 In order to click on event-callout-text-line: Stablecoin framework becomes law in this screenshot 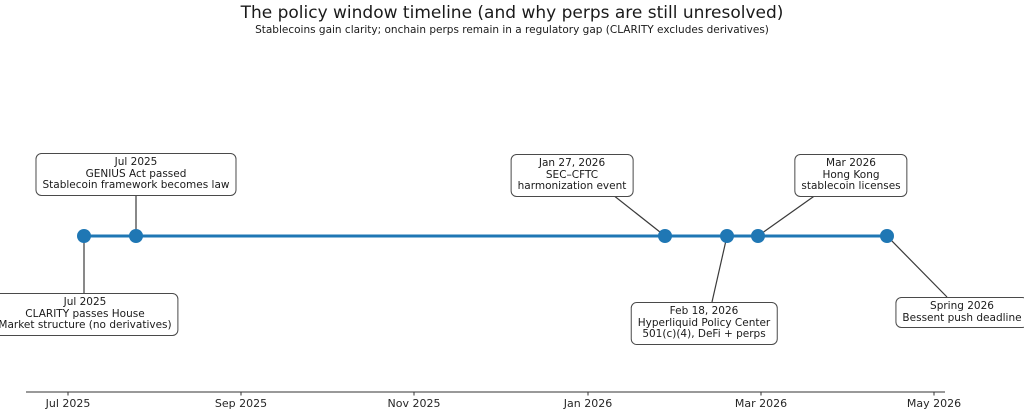, I will do `click(136, 185)`.